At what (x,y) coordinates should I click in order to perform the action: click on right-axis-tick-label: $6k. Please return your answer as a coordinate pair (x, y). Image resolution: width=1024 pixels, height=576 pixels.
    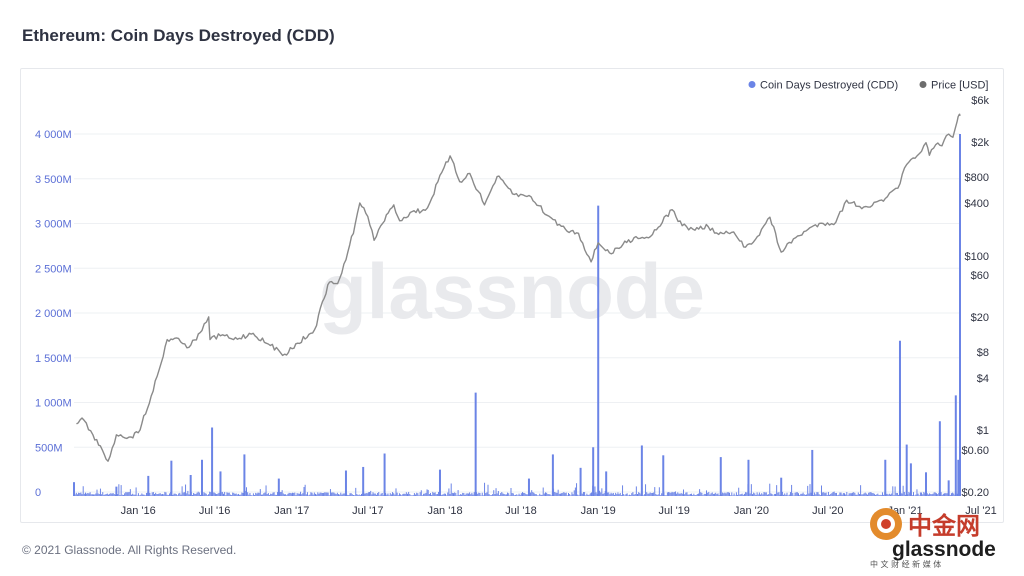
    Looking at the image, I should click on (980, 101).